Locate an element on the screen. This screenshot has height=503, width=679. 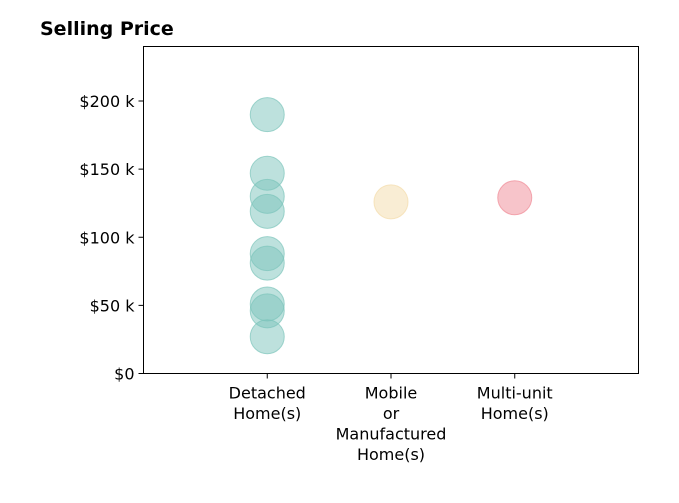
y-tick-label: $50 k is located at coordinates (113, 305).